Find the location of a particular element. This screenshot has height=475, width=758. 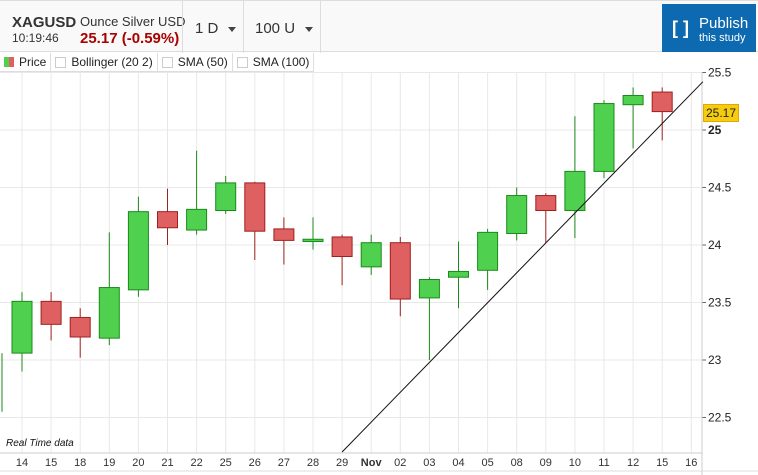

publish-label: Publish is located at coordinates (724, 23).